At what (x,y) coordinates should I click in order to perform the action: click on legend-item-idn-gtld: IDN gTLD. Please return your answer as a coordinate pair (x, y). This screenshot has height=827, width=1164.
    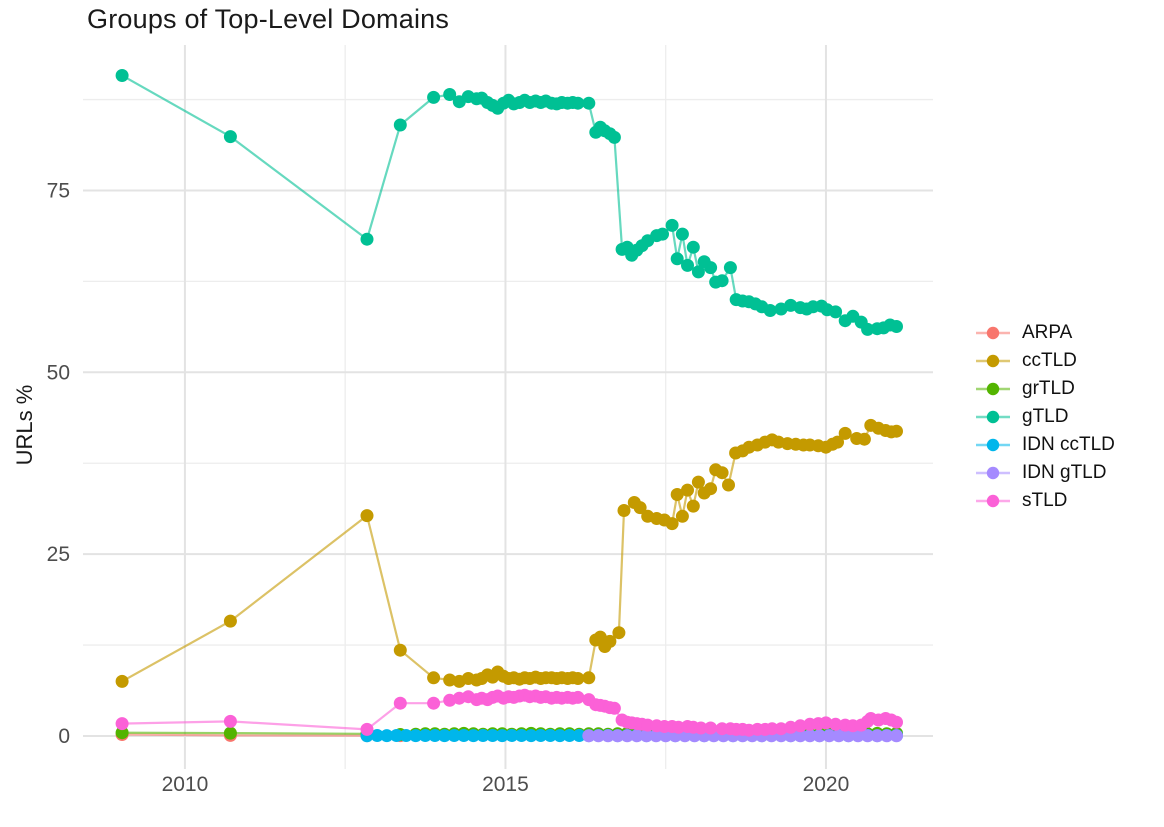
    Looking at the image, I should click on (1045, 473).